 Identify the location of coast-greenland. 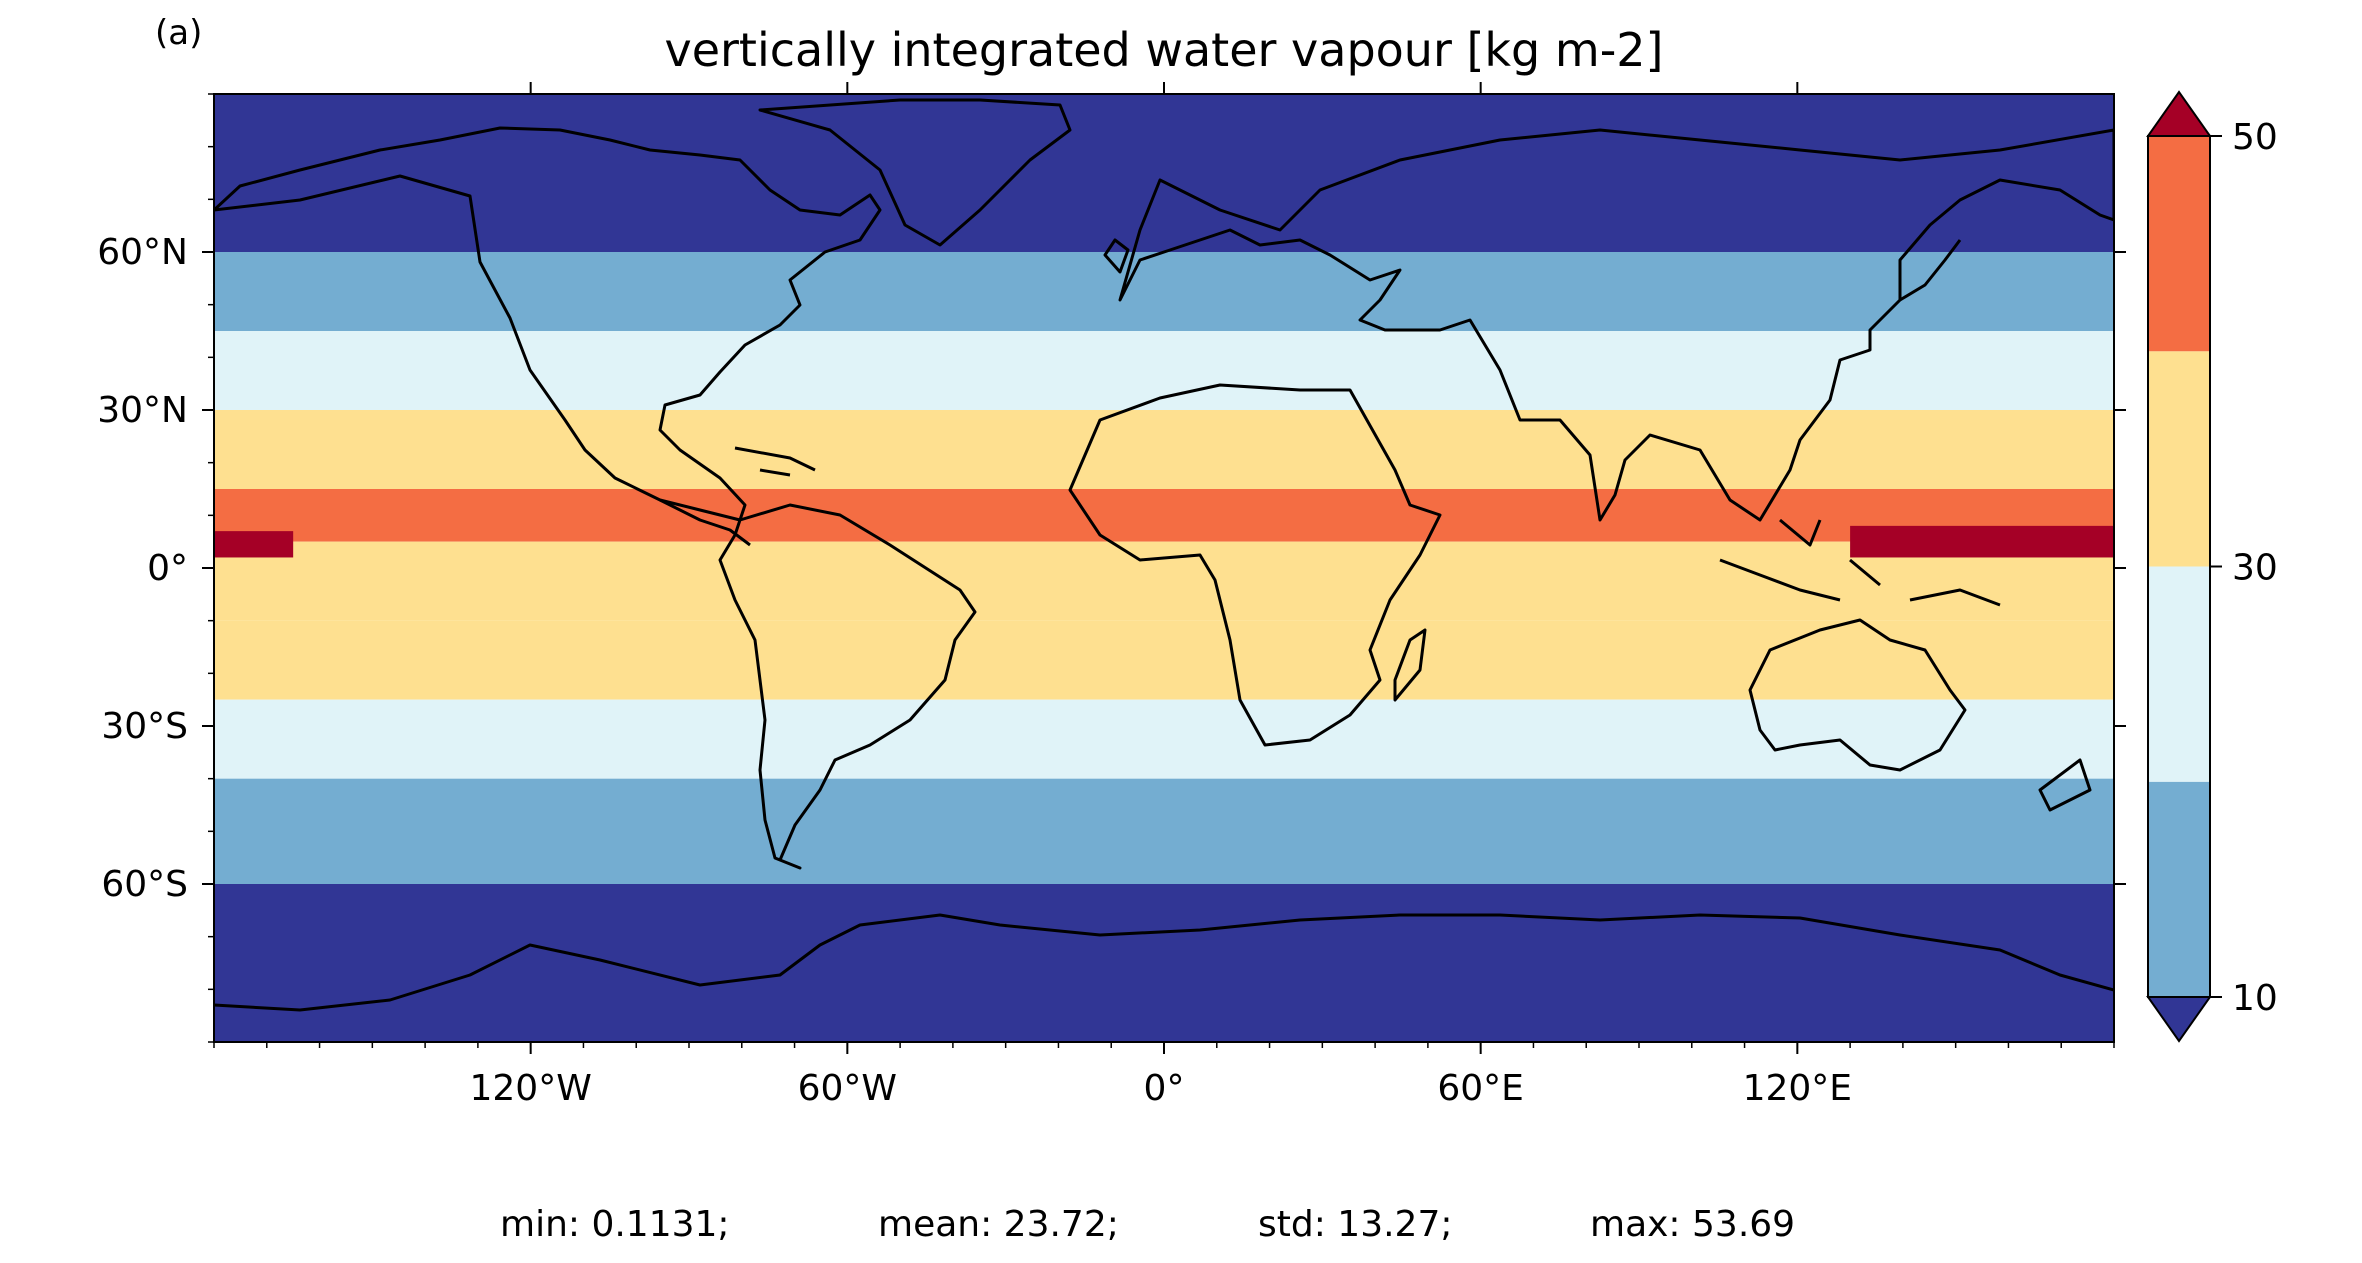
(915, 172).